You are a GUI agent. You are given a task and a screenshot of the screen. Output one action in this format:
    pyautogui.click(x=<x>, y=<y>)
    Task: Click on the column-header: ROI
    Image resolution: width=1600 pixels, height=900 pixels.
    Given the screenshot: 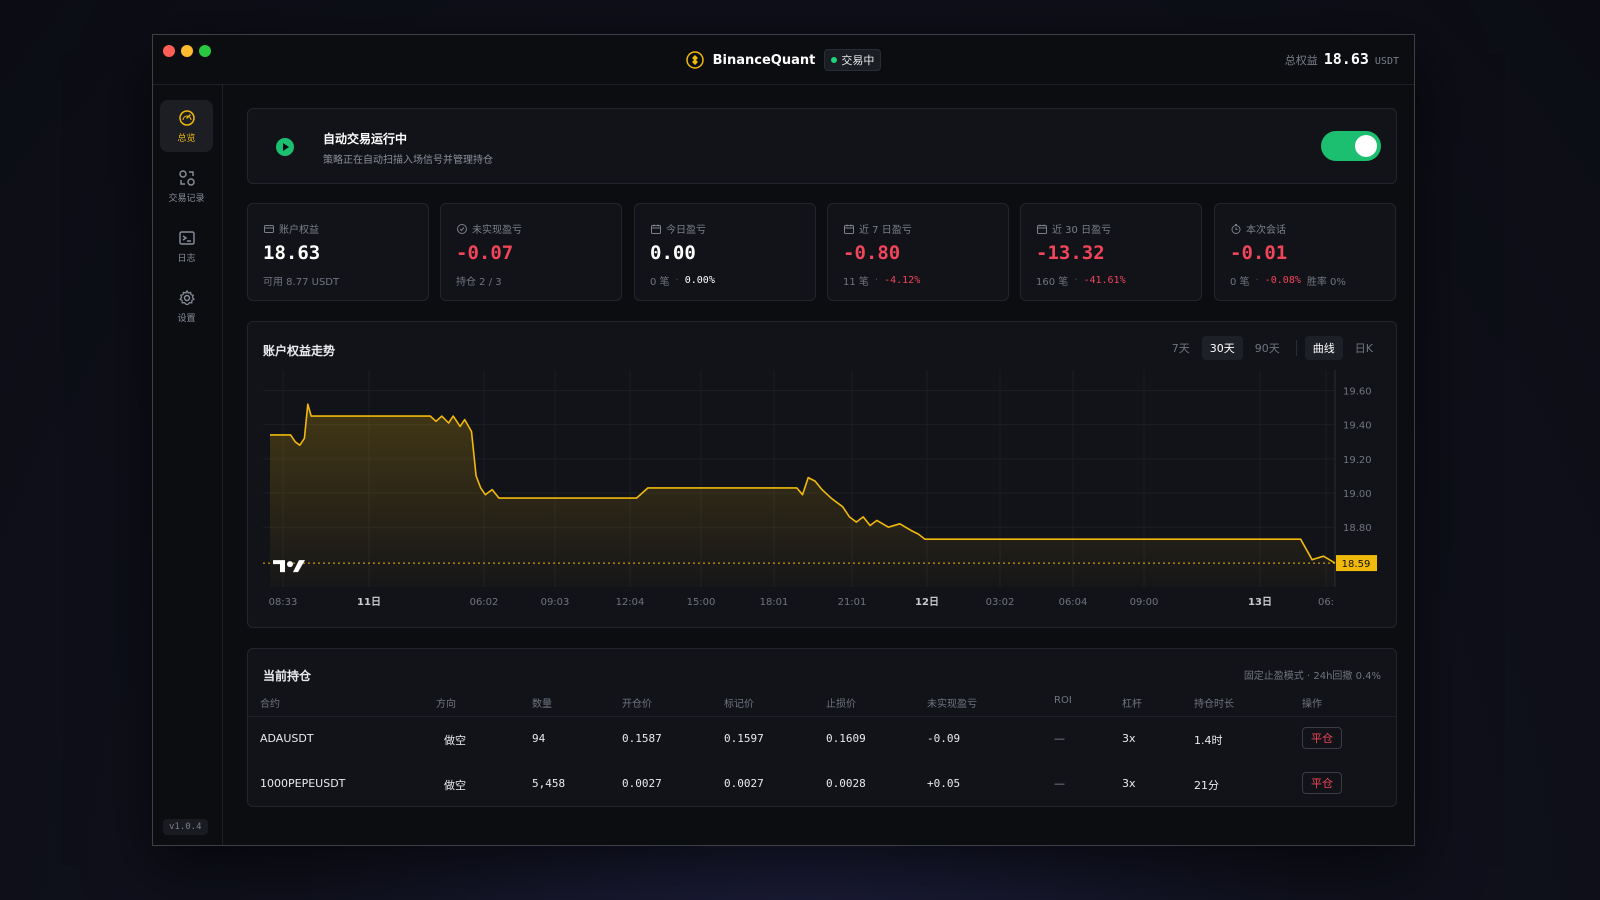 What is the action you would take?
    pyautogui.click(x=1063, y=700)
    